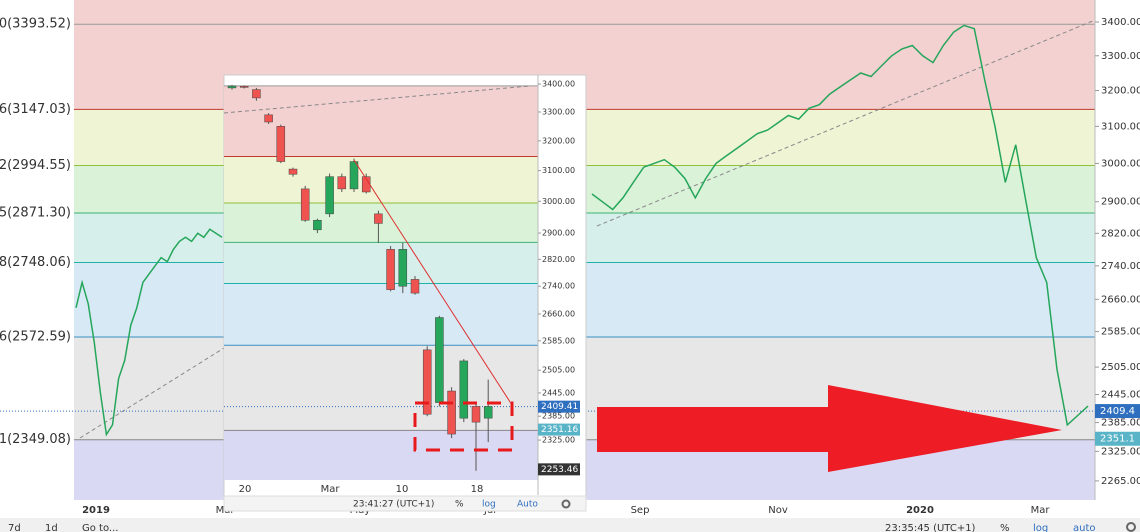  Describe the element at coordinates (640, 510) in the screenshot. I see `x-tick-label: Sep` at that location.